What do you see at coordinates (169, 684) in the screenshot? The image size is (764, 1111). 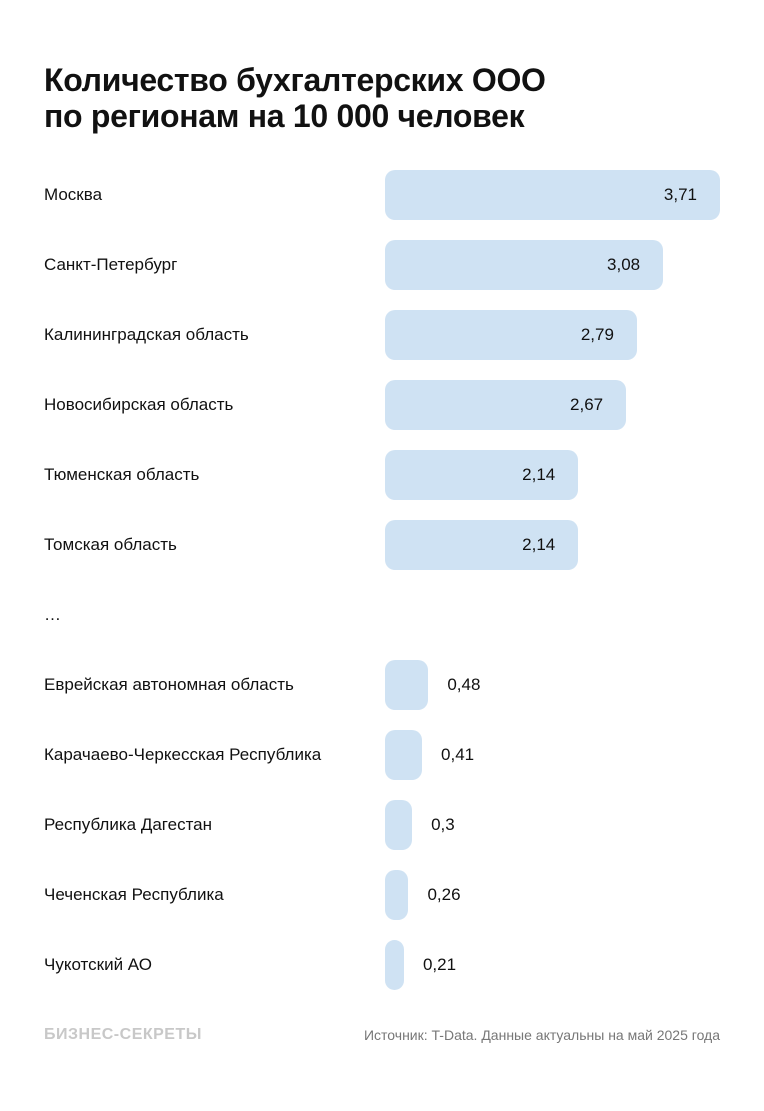 I see `category-label: Еврейская автономная область` at bounding box center [169, 684].